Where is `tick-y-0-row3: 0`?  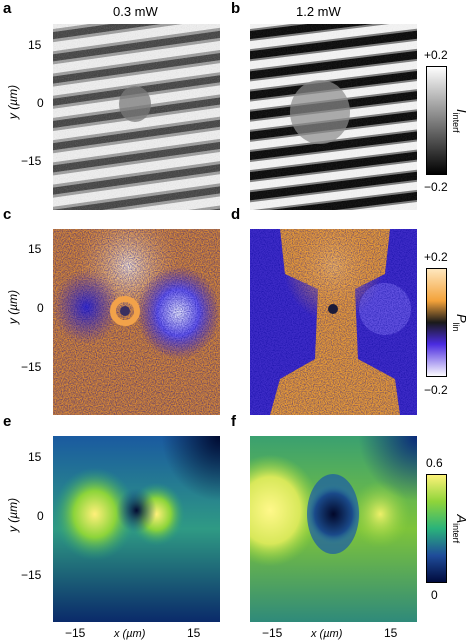 tick-y-0-row3: 0 is located at coordinates (40, 516).